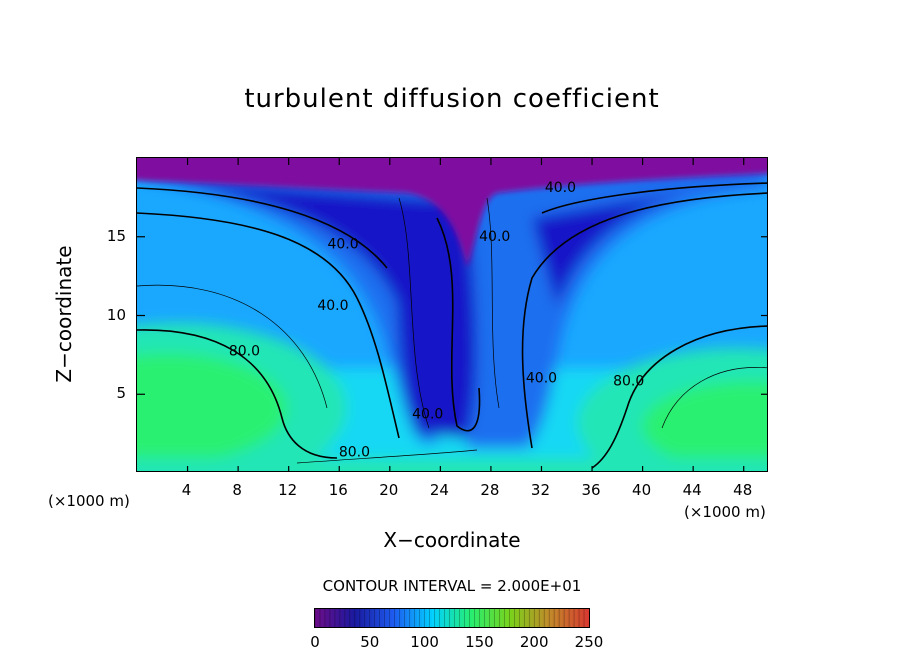  I want to click on y-tick-label-0: 5, so click(121, 393).